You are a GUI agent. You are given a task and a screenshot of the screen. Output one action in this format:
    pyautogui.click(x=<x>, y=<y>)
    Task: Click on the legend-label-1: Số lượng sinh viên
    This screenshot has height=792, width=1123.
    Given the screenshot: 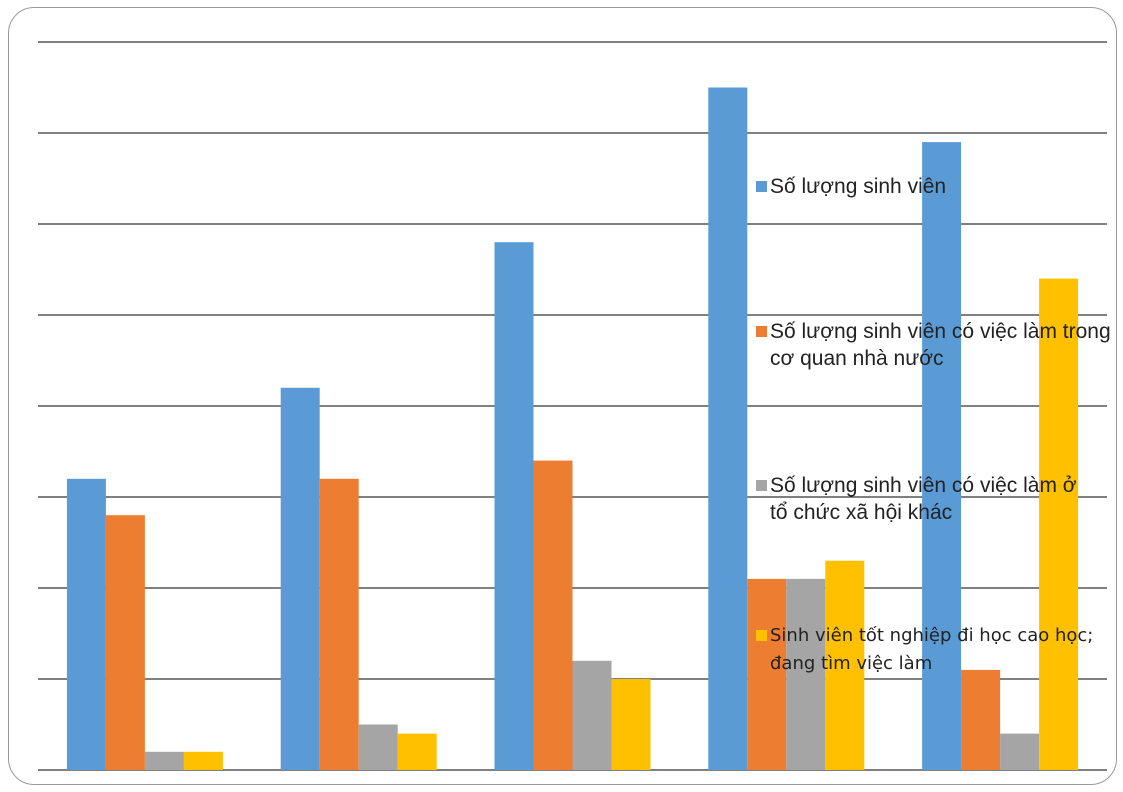 What is the action you would take?
    pyautogui.click(x=858, y=186)
    